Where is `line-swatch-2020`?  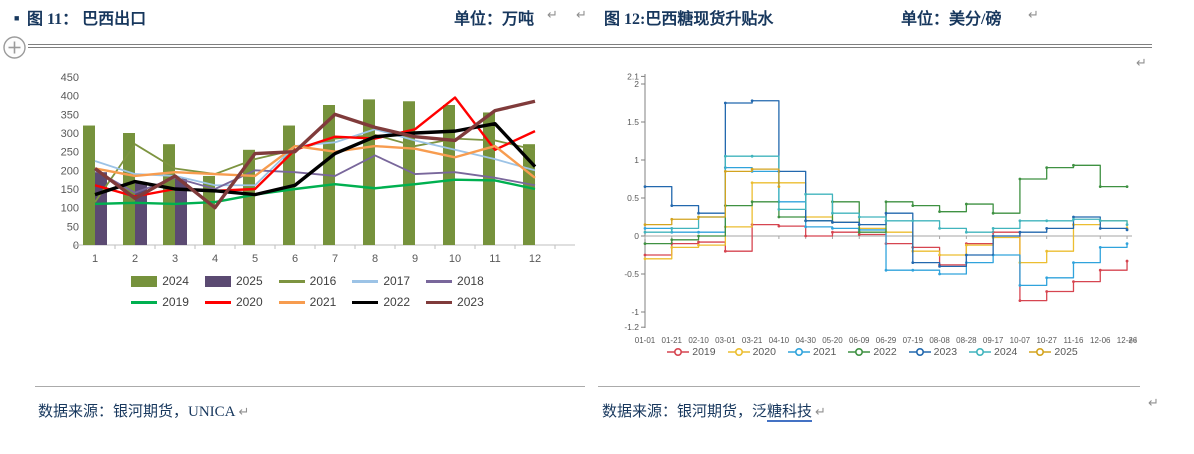
line-swatch-2020 is located at coordinates (217, 302).